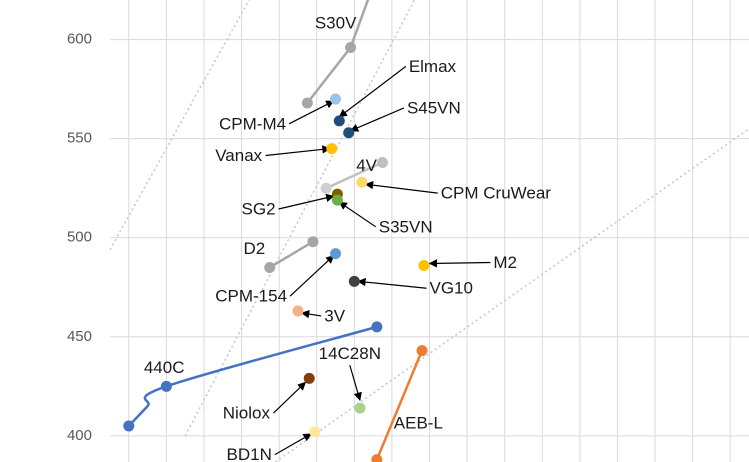  What do you see at coordinates (496, 193) in the screenshot?
I see `label-cpm-cruwear: CPM CruWear` at bounding box center [496, 193].